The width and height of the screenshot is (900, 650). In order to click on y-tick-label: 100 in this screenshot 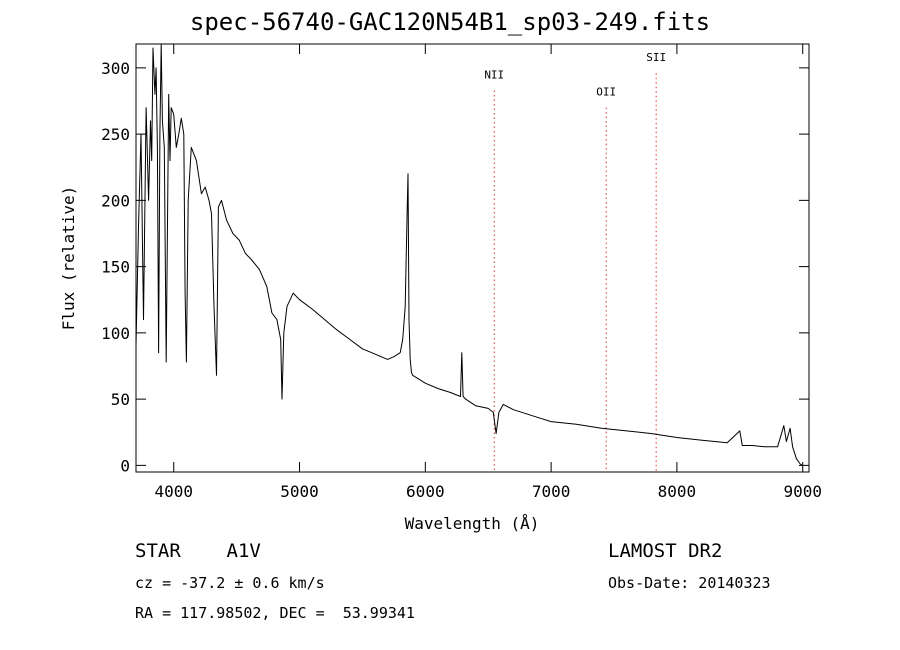, I will do `click(115, 333)`.